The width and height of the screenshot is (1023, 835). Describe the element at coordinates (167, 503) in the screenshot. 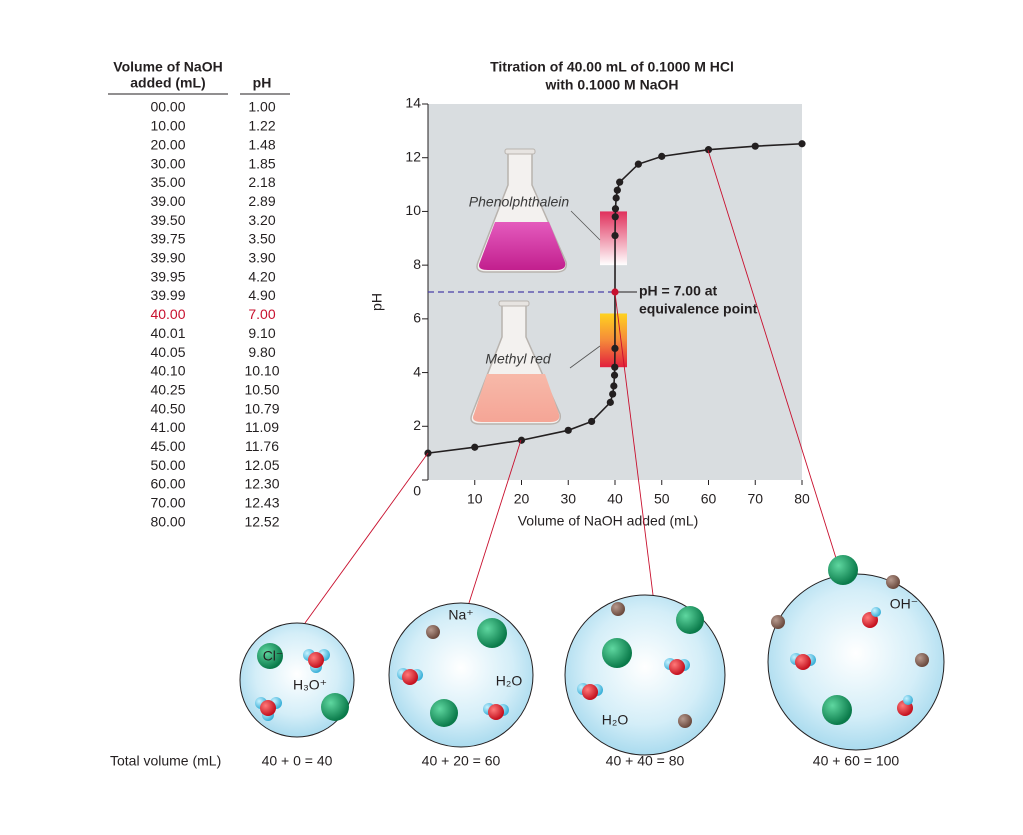

I see `table-cell: 70.00` at that location.